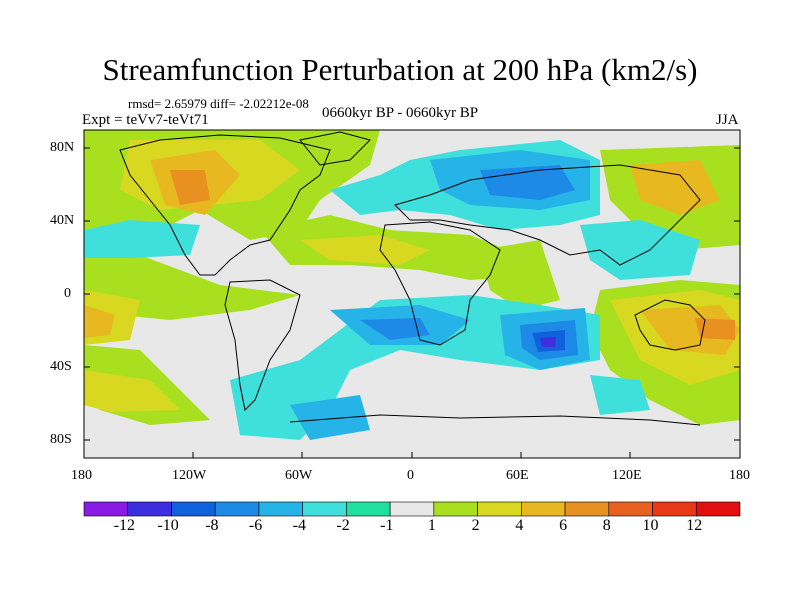 The height and width of the screenshot is (600, 800). Describe the element at coordinates (255, 525) in the screenshot. I see `colorbar-label: -6` at that location.